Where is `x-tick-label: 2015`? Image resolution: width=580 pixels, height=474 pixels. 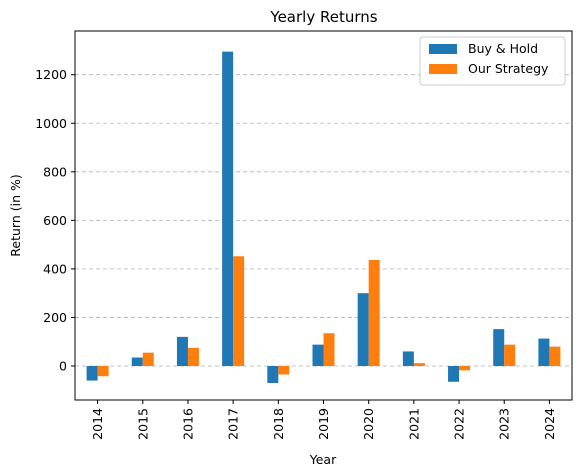 x-tick-label: 2015 is located at coordinates (142, 424).